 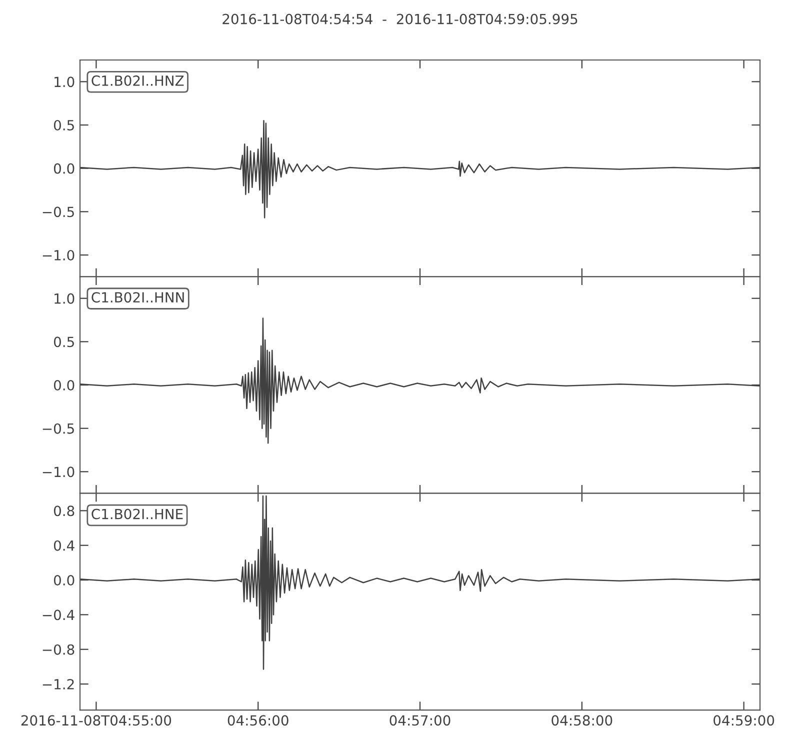 What do you see at coordinates (96, 720) in the screenshot?
I see `x-tick-label: 2016-11-08T04:55:00` at bounding box center [96, 720].